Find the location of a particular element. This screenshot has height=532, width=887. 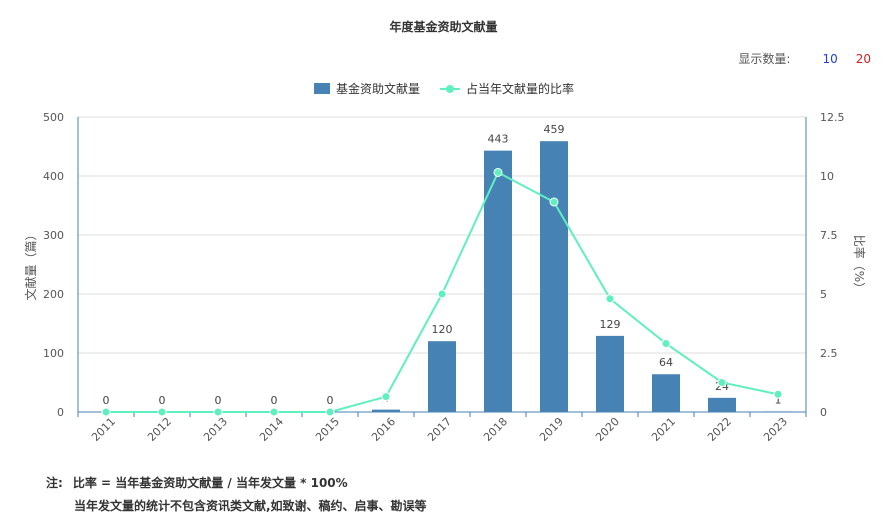

y-tick-label: 400 is located at coordinates (53, 176).